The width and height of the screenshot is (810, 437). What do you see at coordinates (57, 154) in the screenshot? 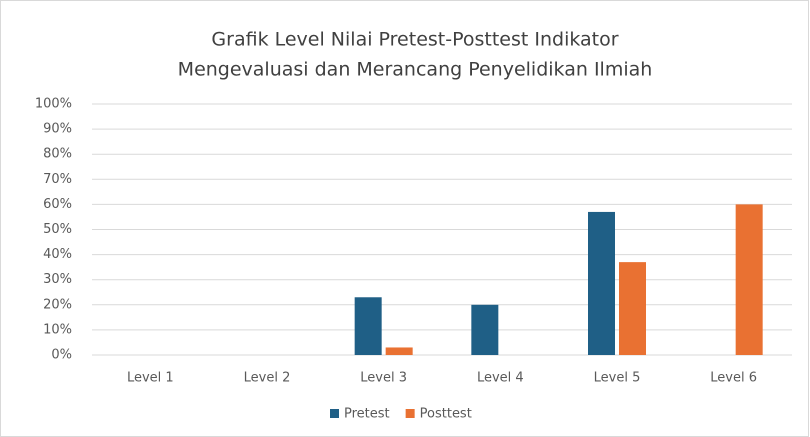
I see `y-tick-label: 80%` at bounding box center [57, 154].